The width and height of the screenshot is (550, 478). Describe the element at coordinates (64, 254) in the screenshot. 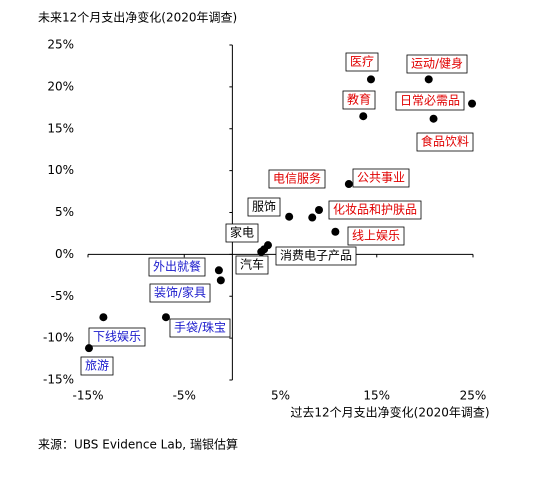

I see `y-tick-label: 0%` at that location.